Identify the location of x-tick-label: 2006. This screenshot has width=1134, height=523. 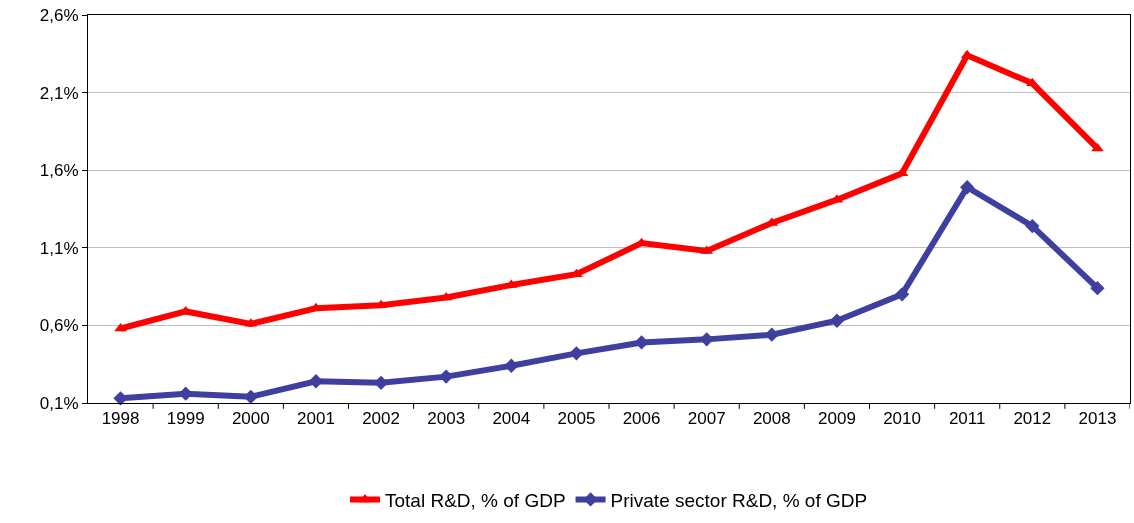
(641, 419).